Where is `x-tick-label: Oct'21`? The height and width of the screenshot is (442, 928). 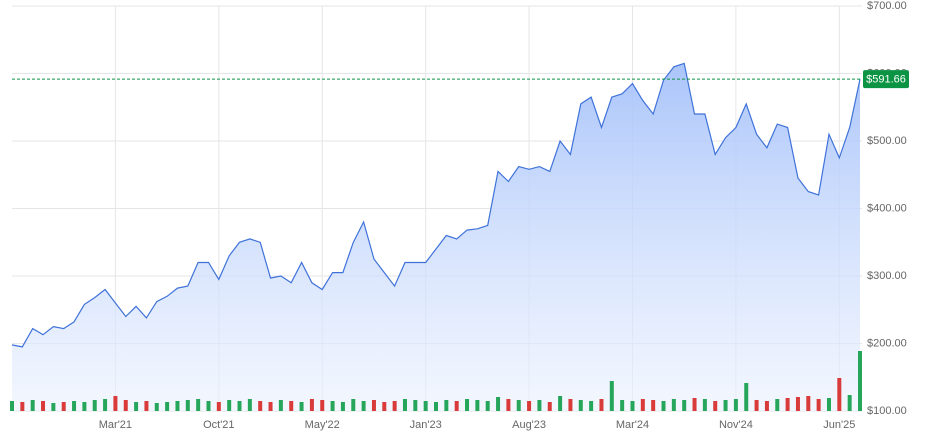 x-tick-label: Oct'21 is located at coordinates (218, 425).